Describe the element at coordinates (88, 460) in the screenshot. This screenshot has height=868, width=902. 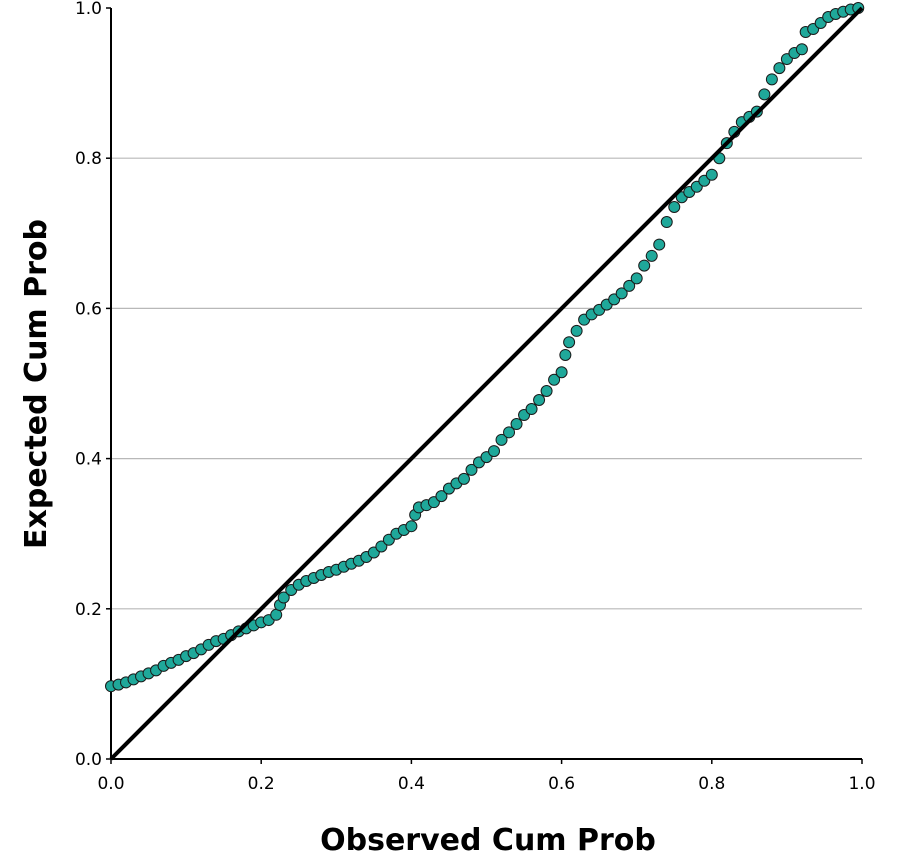
I see `y-tick-label-2: 0.4` at that location.